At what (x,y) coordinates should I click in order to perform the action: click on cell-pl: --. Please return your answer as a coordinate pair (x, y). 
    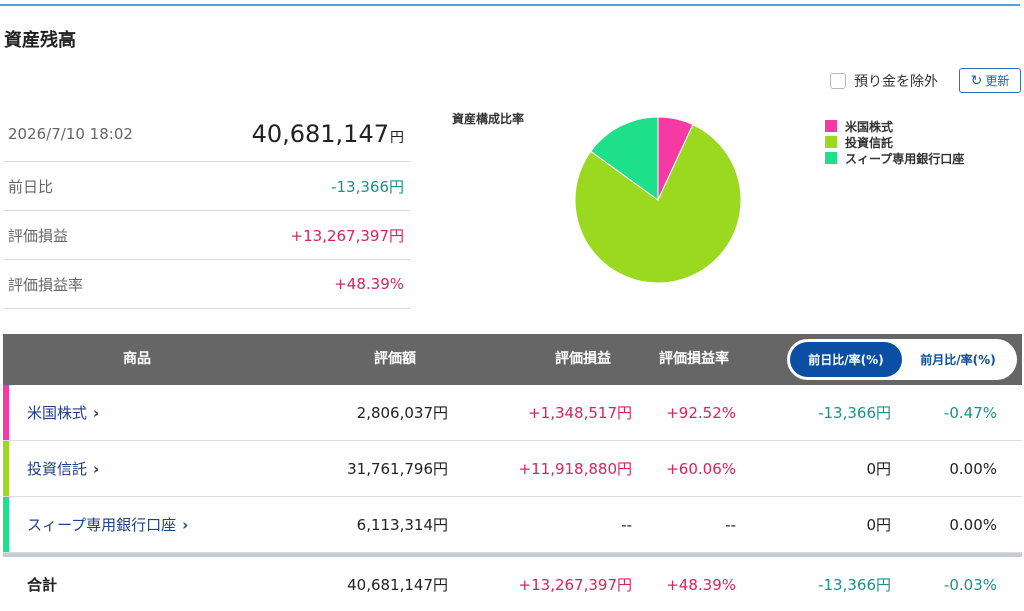
    Looking at the image, I should click on (626, 525).